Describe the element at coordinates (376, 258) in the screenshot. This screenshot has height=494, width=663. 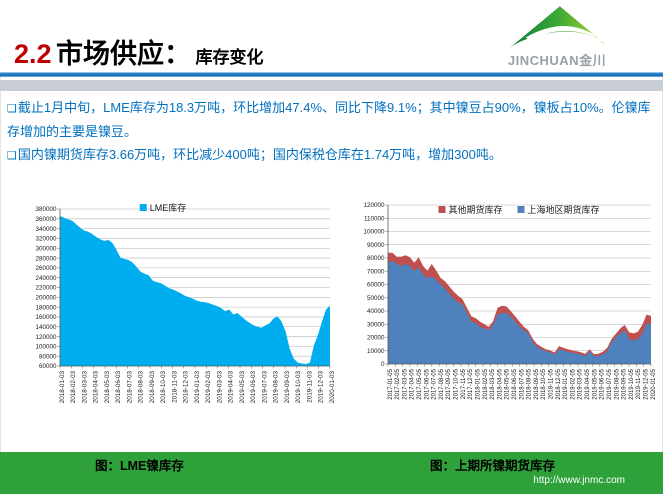
I see `svg-text: 80000` at that location.